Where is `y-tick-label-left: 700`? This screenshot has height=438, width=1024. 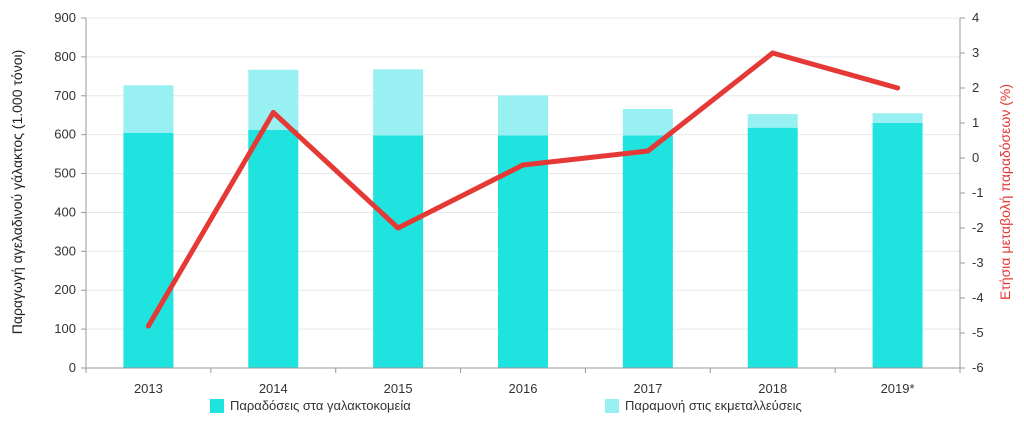
y-tick-label-left: 700 is located at coordinates (65, 95).